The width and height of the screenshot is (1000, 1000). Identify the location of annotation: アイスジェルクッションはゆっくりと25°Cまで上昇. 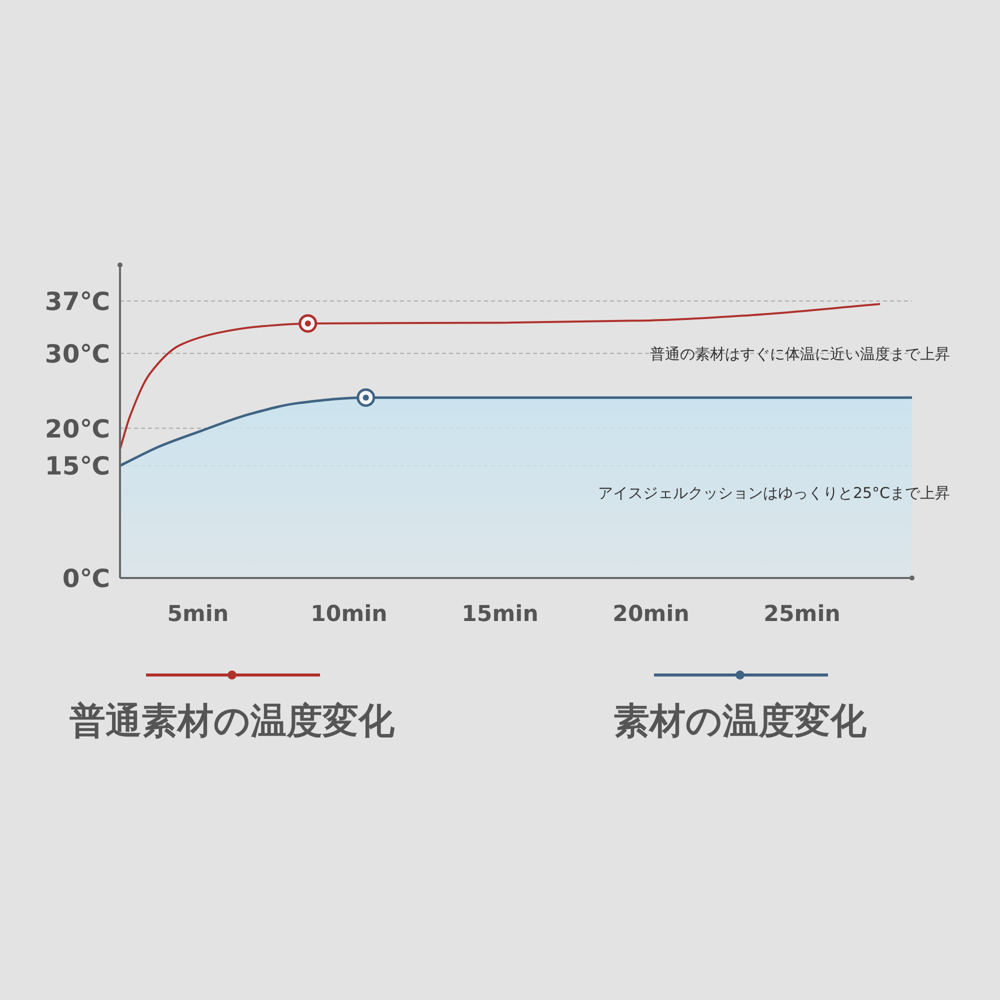
(774, 493).